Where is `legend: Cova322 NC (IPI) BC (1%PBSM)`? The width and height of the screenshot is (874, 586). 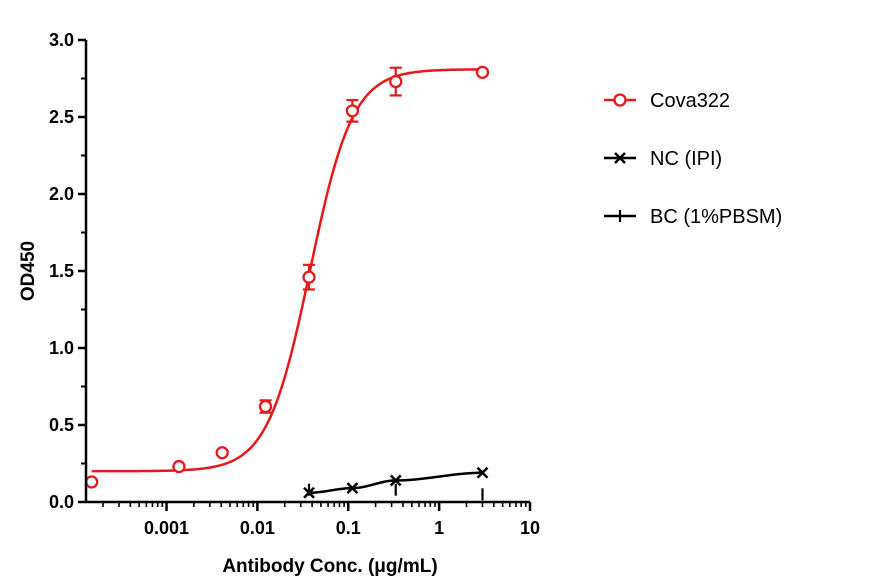 legend: Cova322 NC (IPI) BC (1%PBSM) is located at coordinates (693, 159).